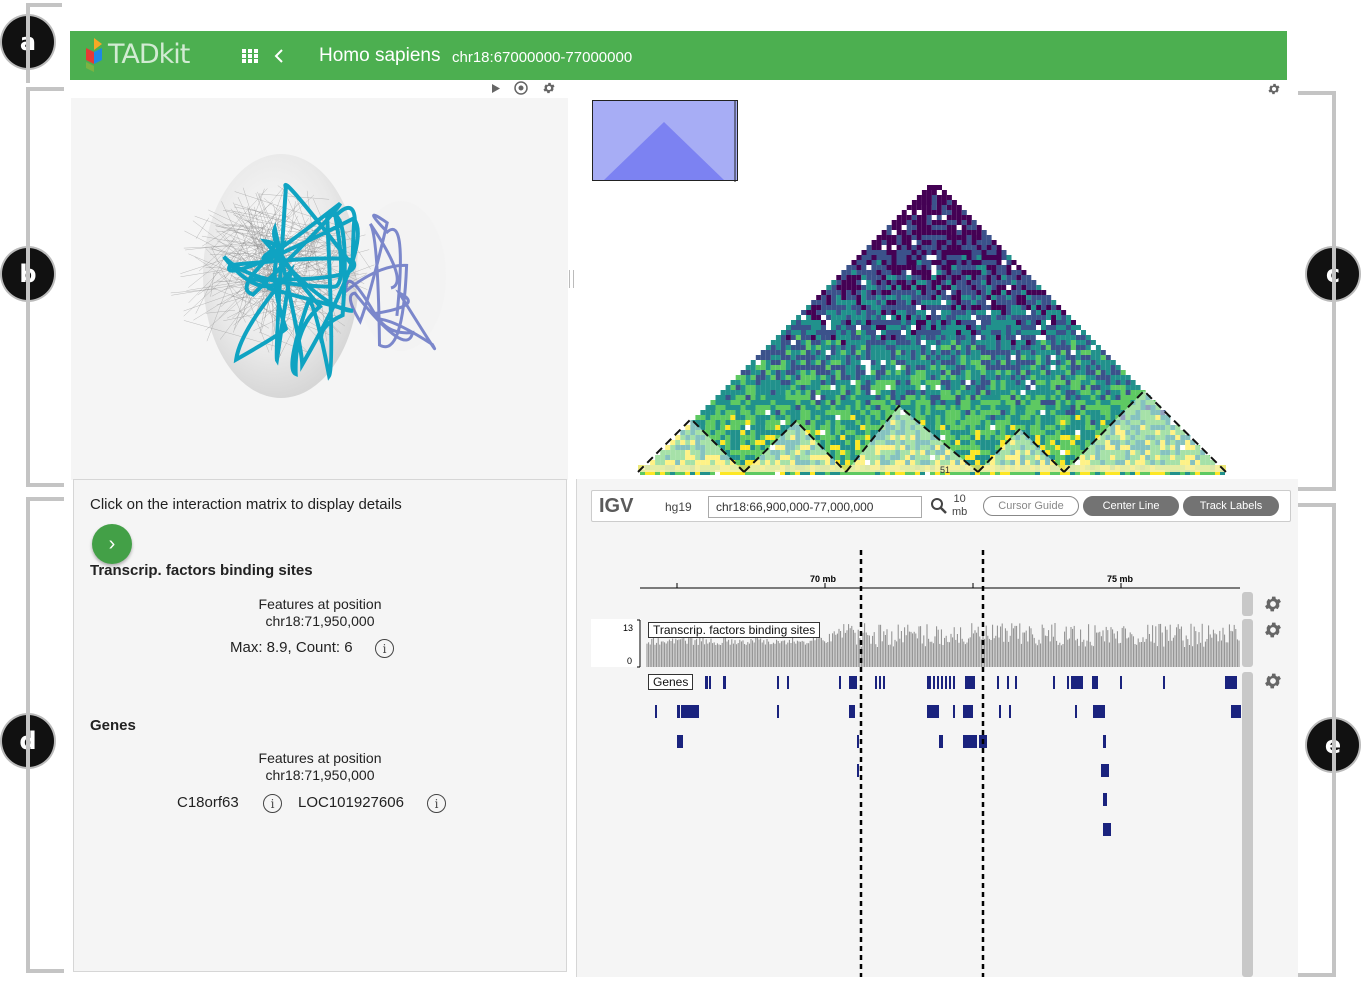  Describe the element at coordinates (1131, 506) in the screenshot. I see `center-line-button: Center Line` at that location.